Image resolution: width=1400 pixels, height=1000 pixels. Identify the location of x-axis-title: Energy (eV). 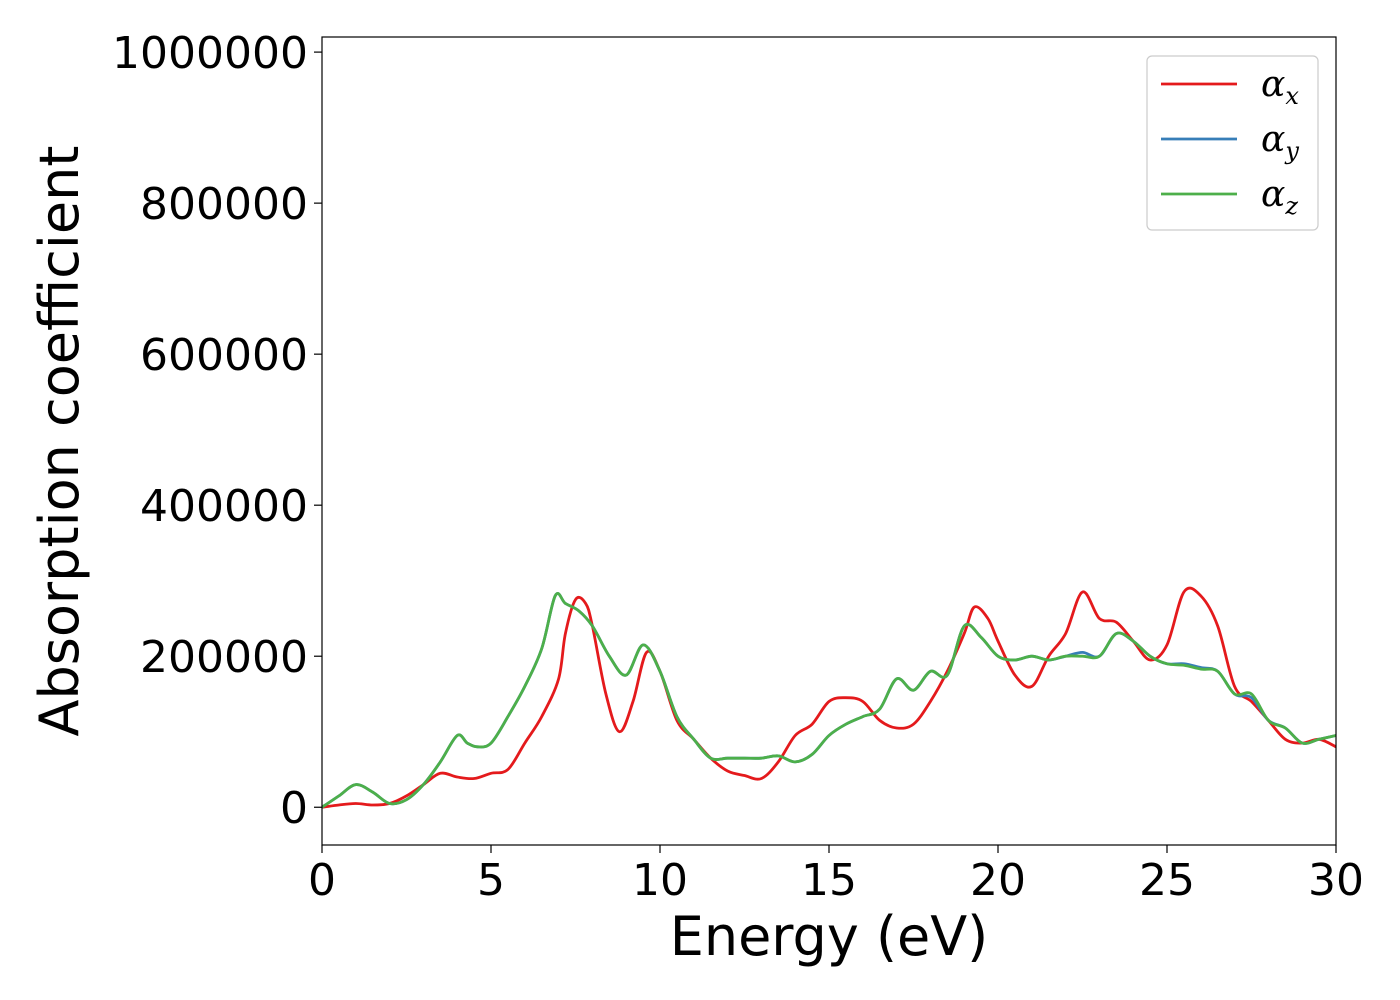
(829, 936).